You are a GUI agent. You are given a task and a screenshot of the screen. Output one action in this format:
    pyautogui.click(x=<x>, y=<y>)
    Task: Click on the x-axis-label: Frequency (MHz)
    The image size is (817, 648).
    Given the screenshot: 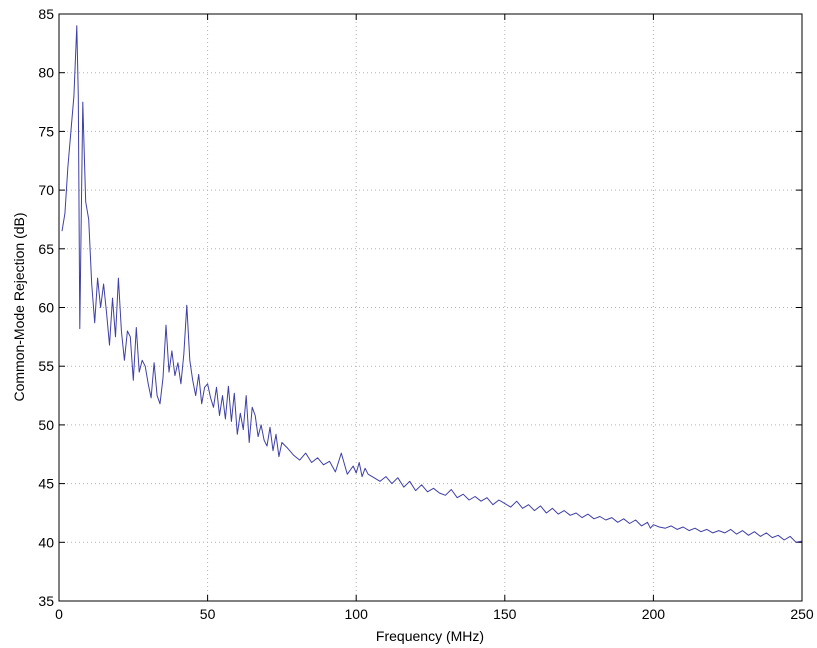 What is the action you would take?
    pyautogui.click(x=430, y=636)
    